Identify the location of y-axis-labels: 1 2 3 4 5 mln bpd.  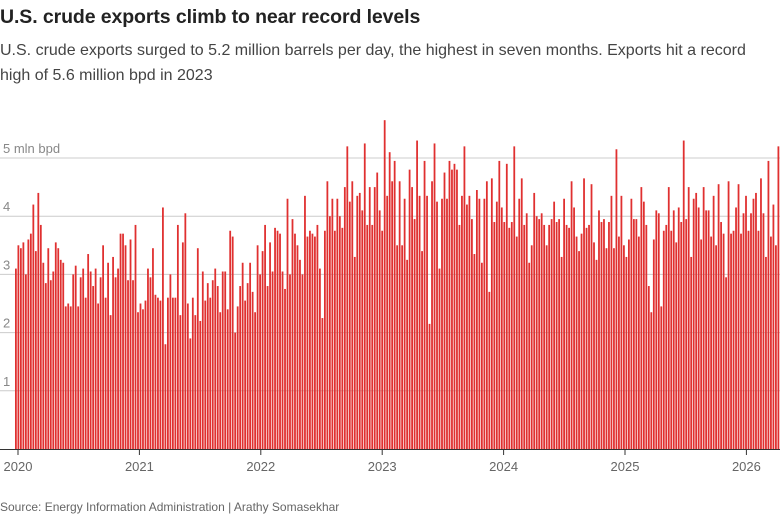
(31, 265).